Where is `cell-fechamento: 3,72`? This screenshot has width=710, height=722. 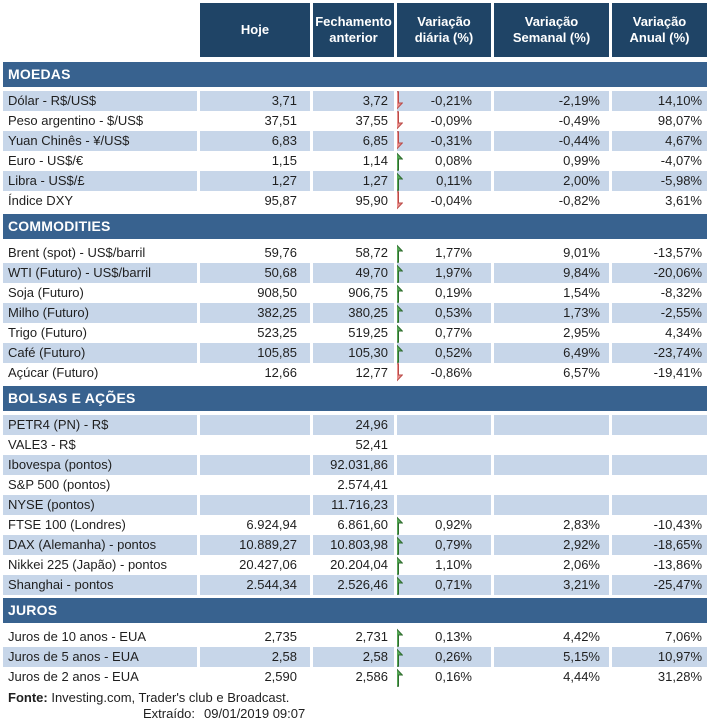 cell-fechamento: 3,72 is located at coordinates (353, 101).